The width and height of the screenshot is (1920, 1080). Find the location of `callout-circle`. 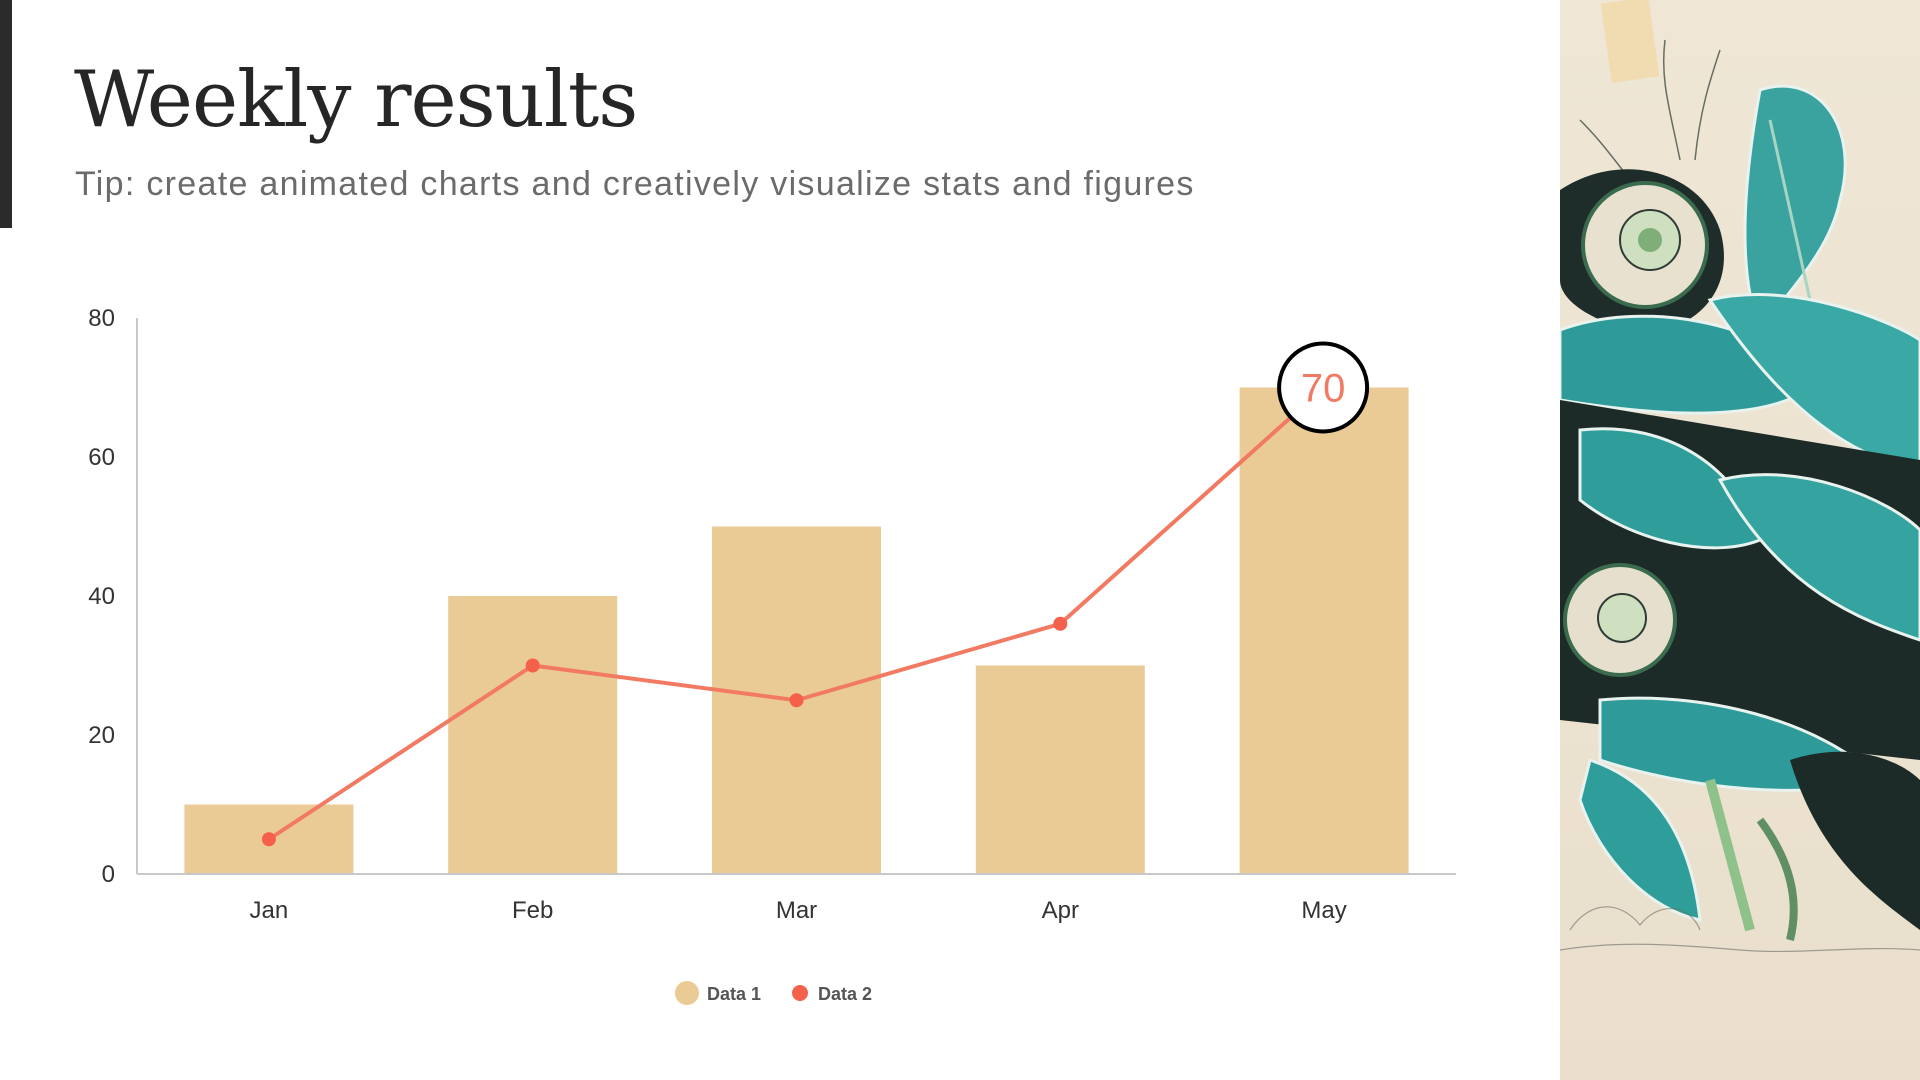

callout-circle is located at coordinates (1323, 387).